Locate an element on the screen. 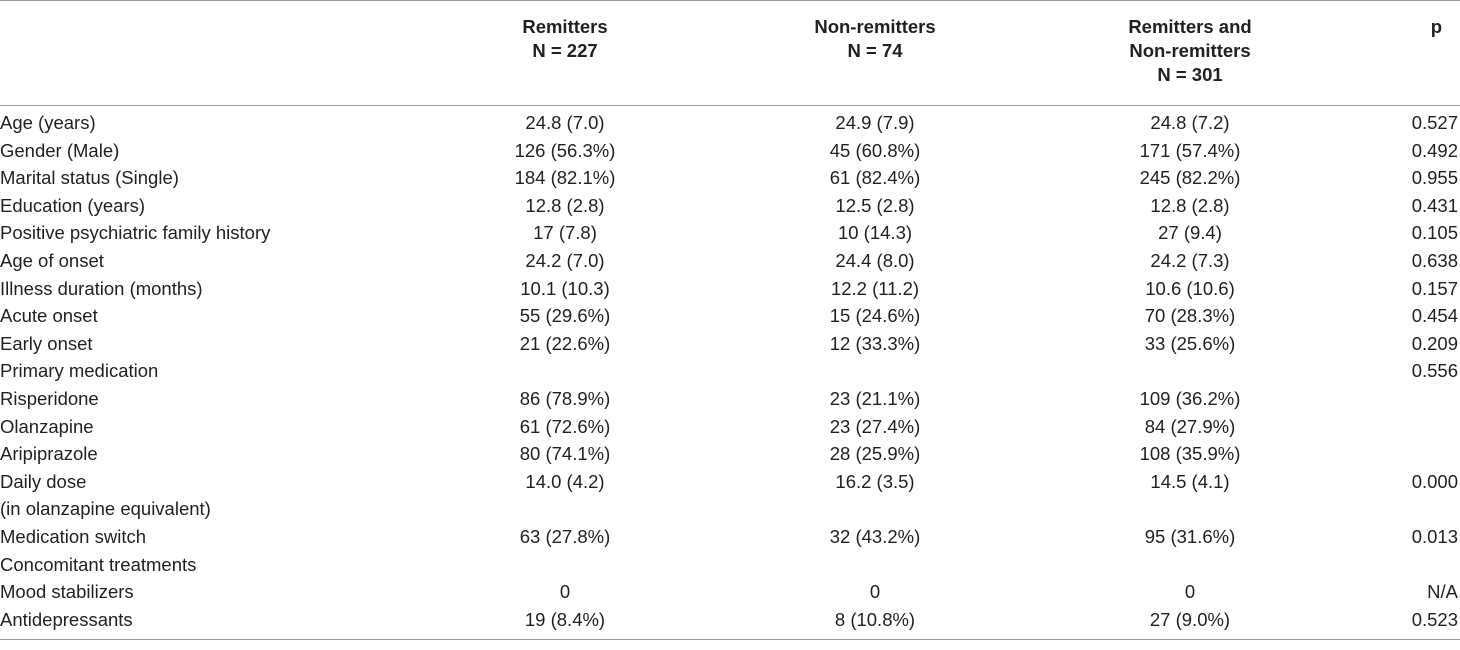 This screenshot has height=650, width=1460. row-label: Olanzapine is located at coordinates (47, 426).